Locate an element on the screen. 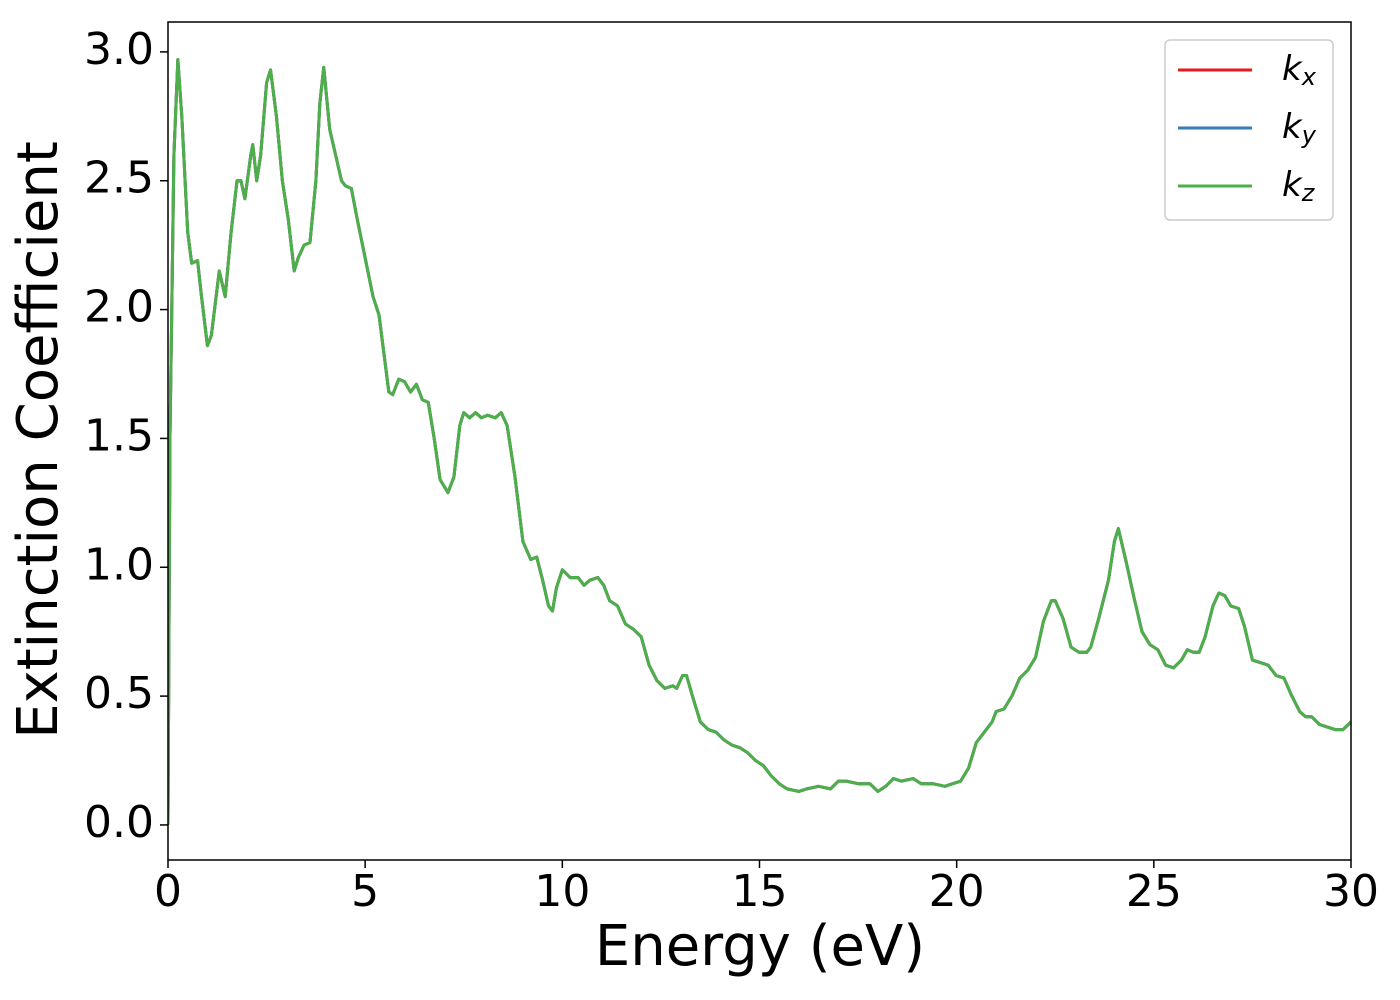  x-axis-label: Energy (eV) is located at coordinates (760, 946).